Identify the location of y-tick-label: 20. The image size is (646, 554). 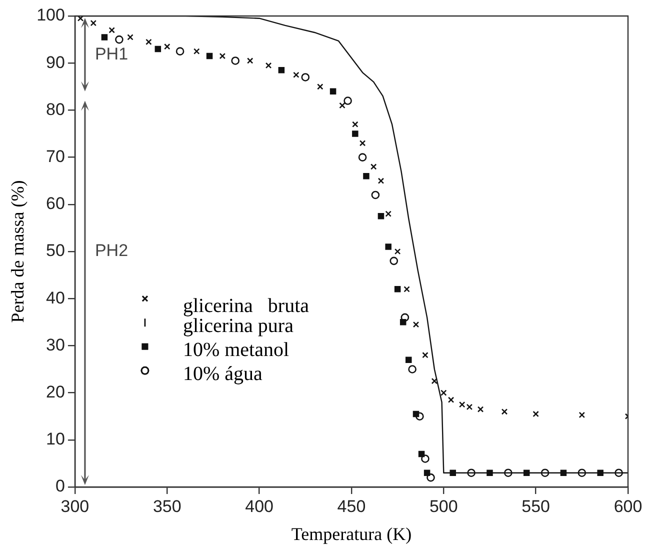
(55, 392).